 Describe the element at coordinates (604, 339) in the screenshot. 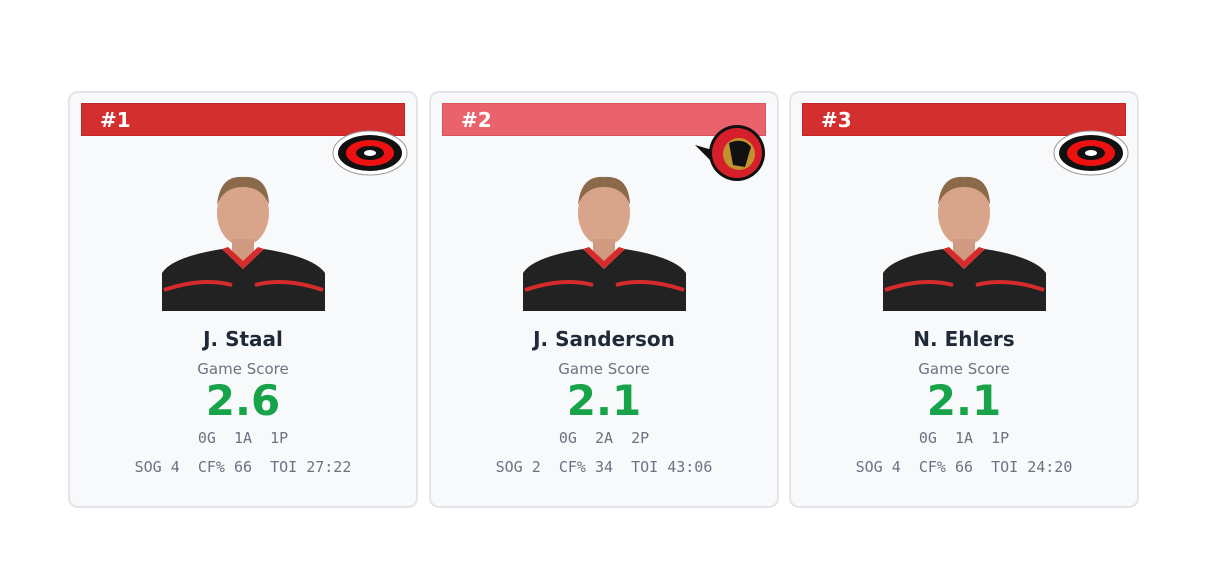

I see `player-name: J. Sanderson` at that location.